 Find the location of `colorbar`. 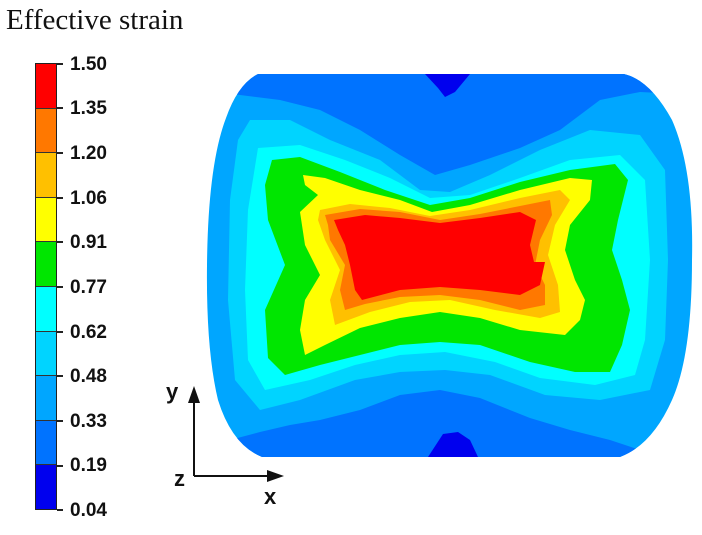

colorbar is located at coordinates (46, 286).